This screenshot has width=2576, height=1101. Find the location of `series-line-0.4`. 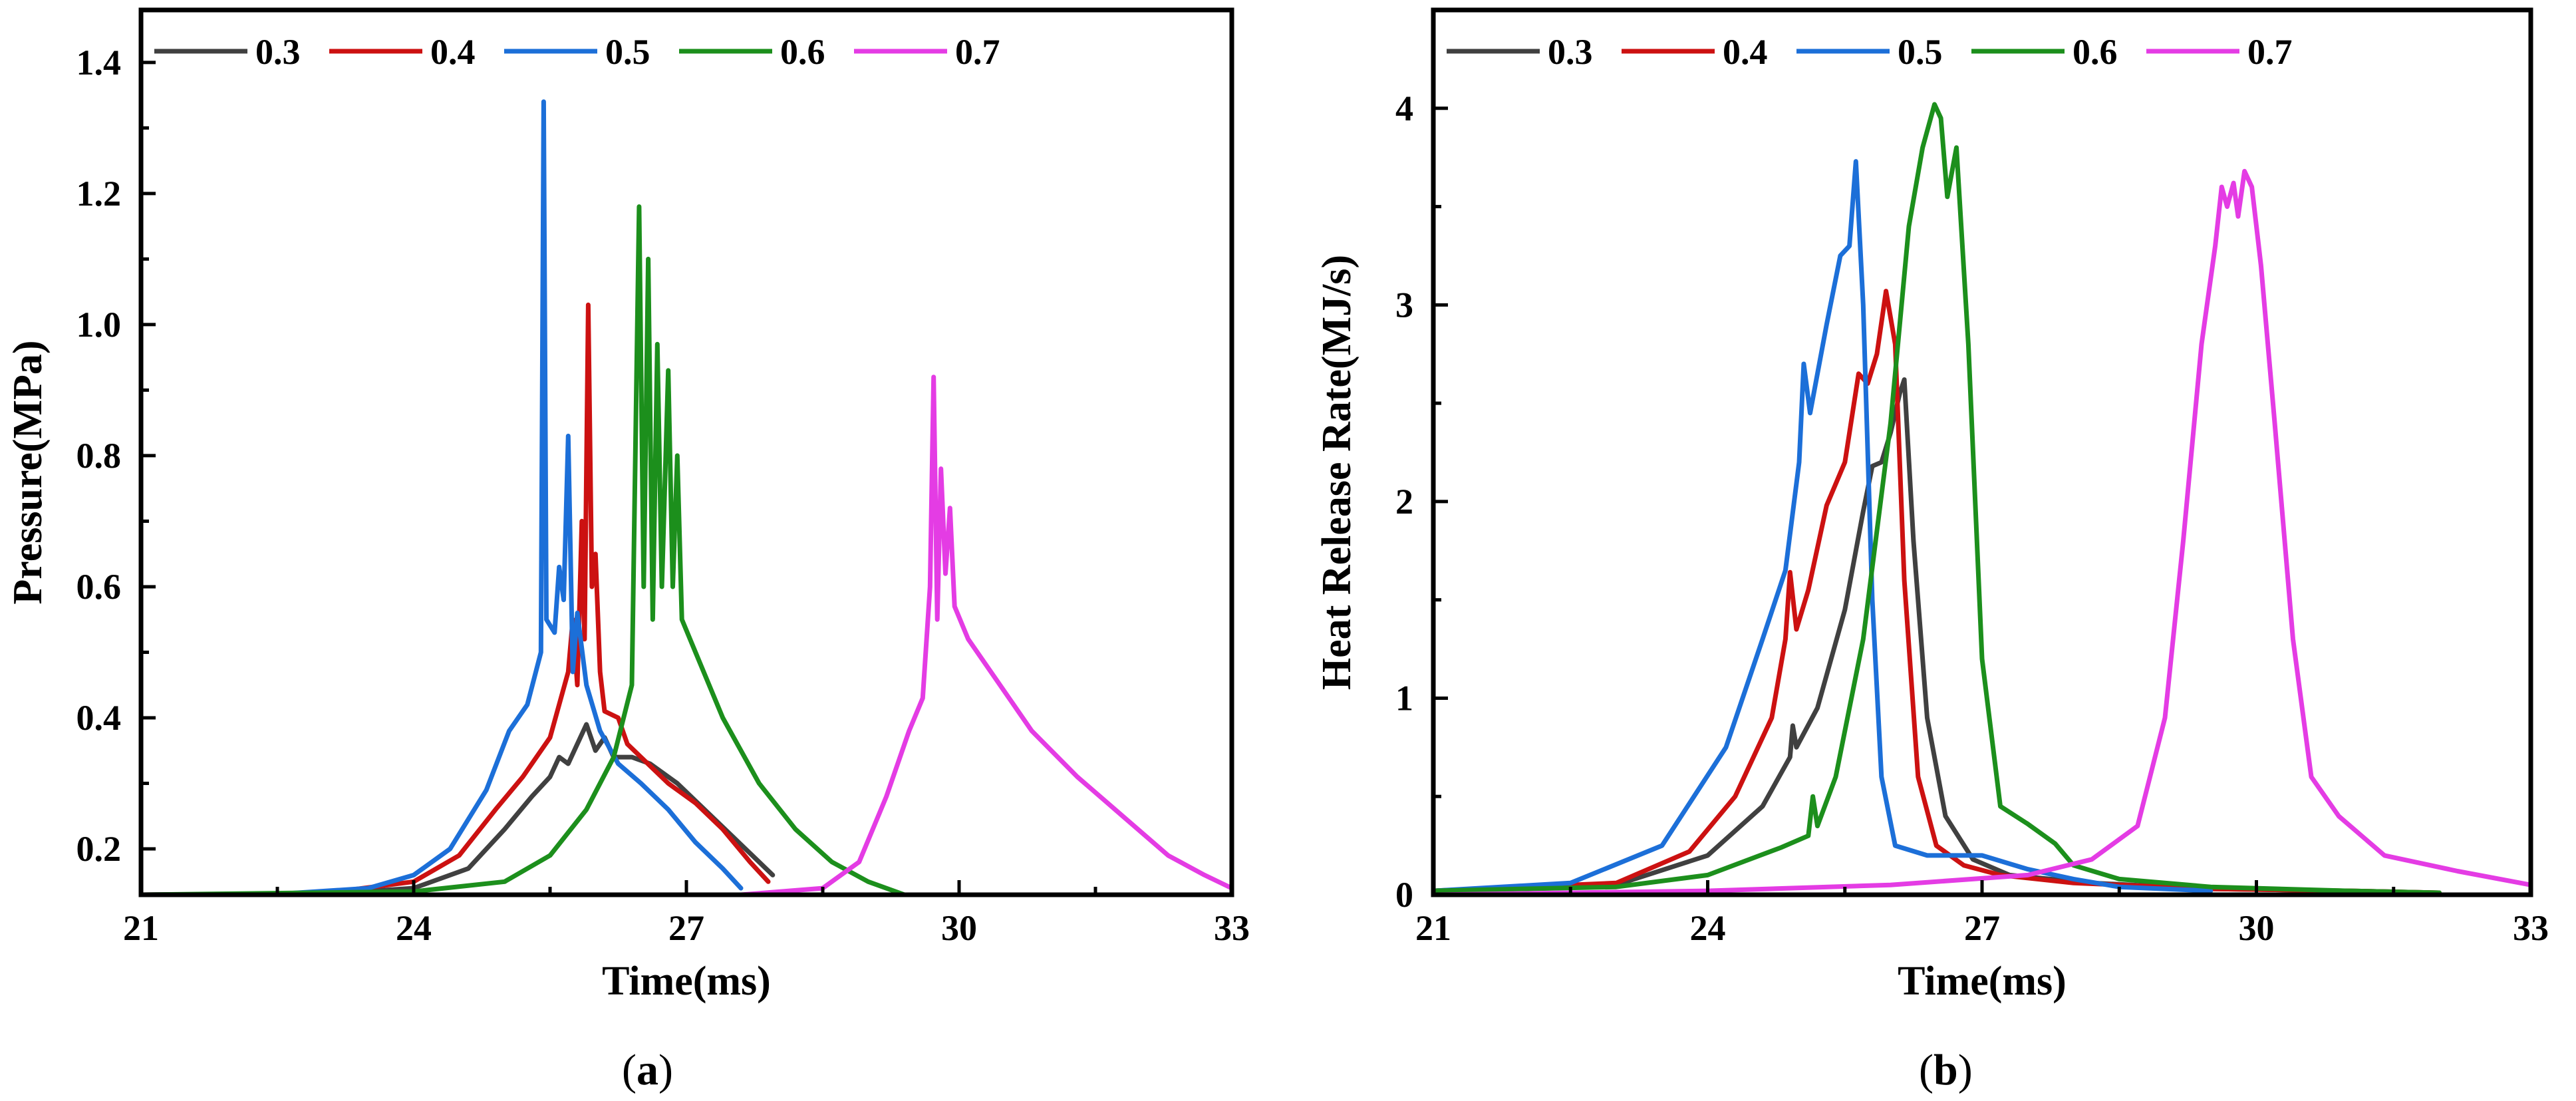

series-line-0.4 is located at coordinates (456, 598).